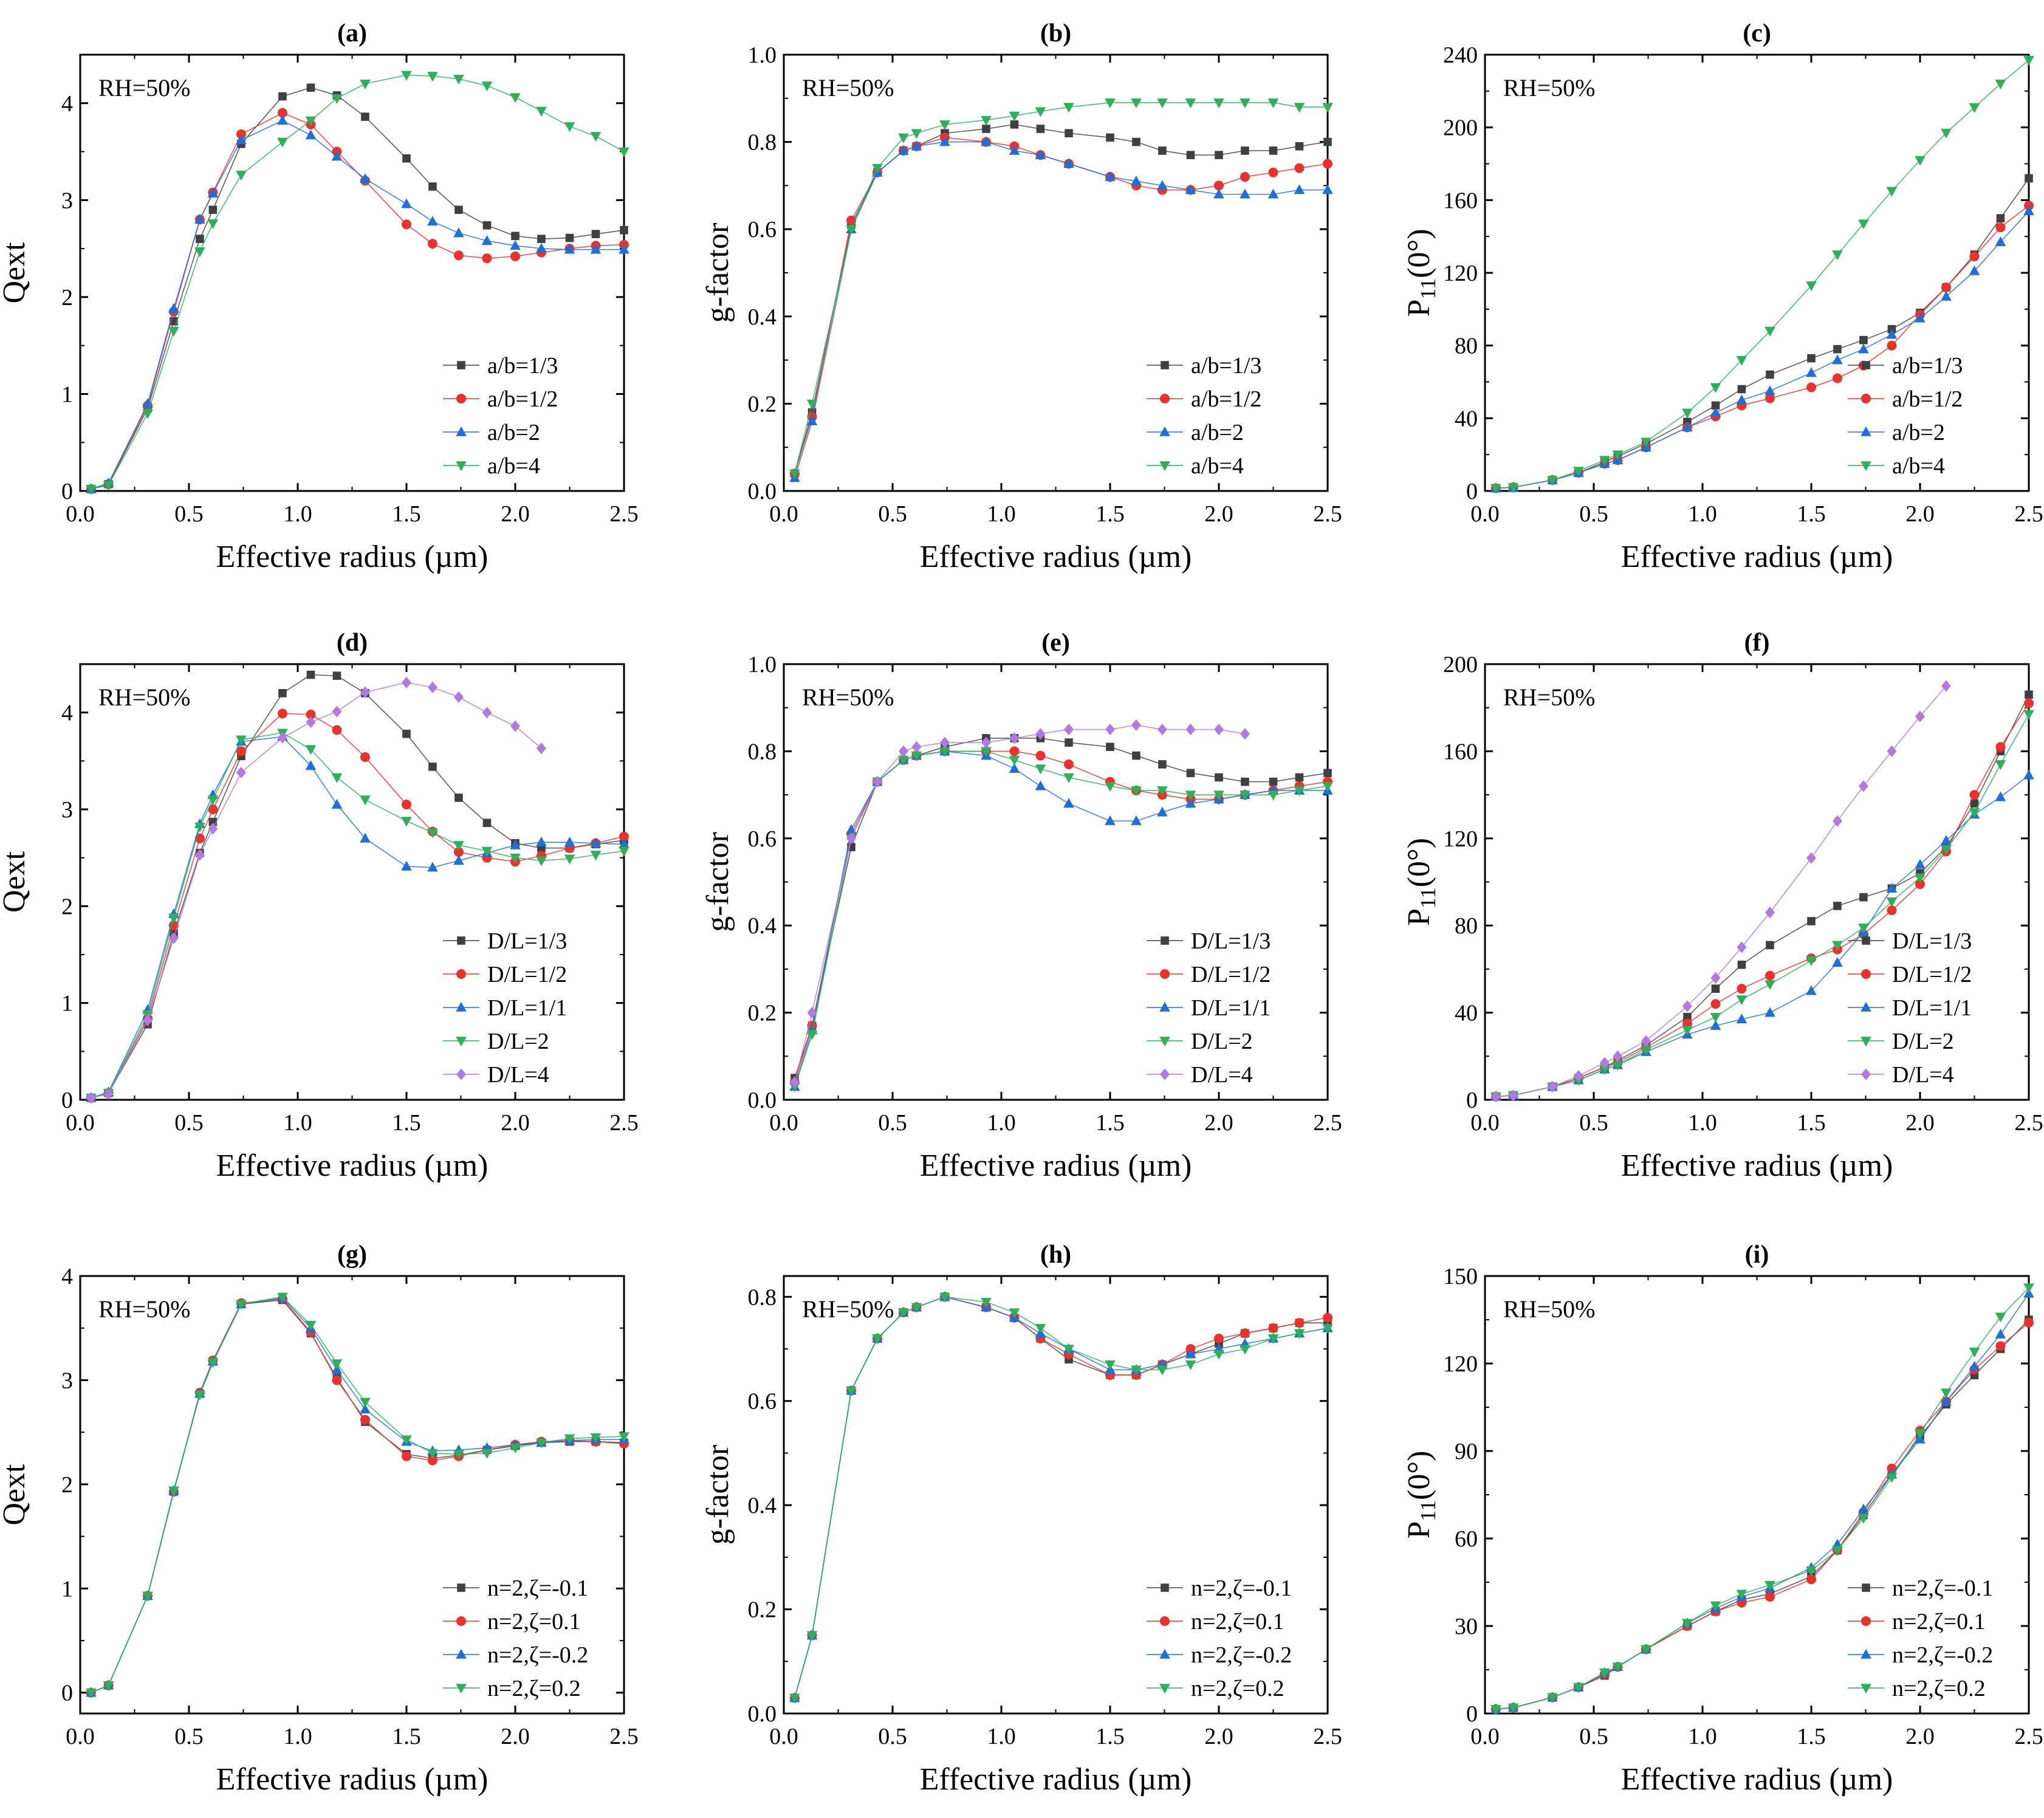  Describe the element at coordinates (67, 1381) in the screenshot. I see `y-tick-label: 3` at that location.